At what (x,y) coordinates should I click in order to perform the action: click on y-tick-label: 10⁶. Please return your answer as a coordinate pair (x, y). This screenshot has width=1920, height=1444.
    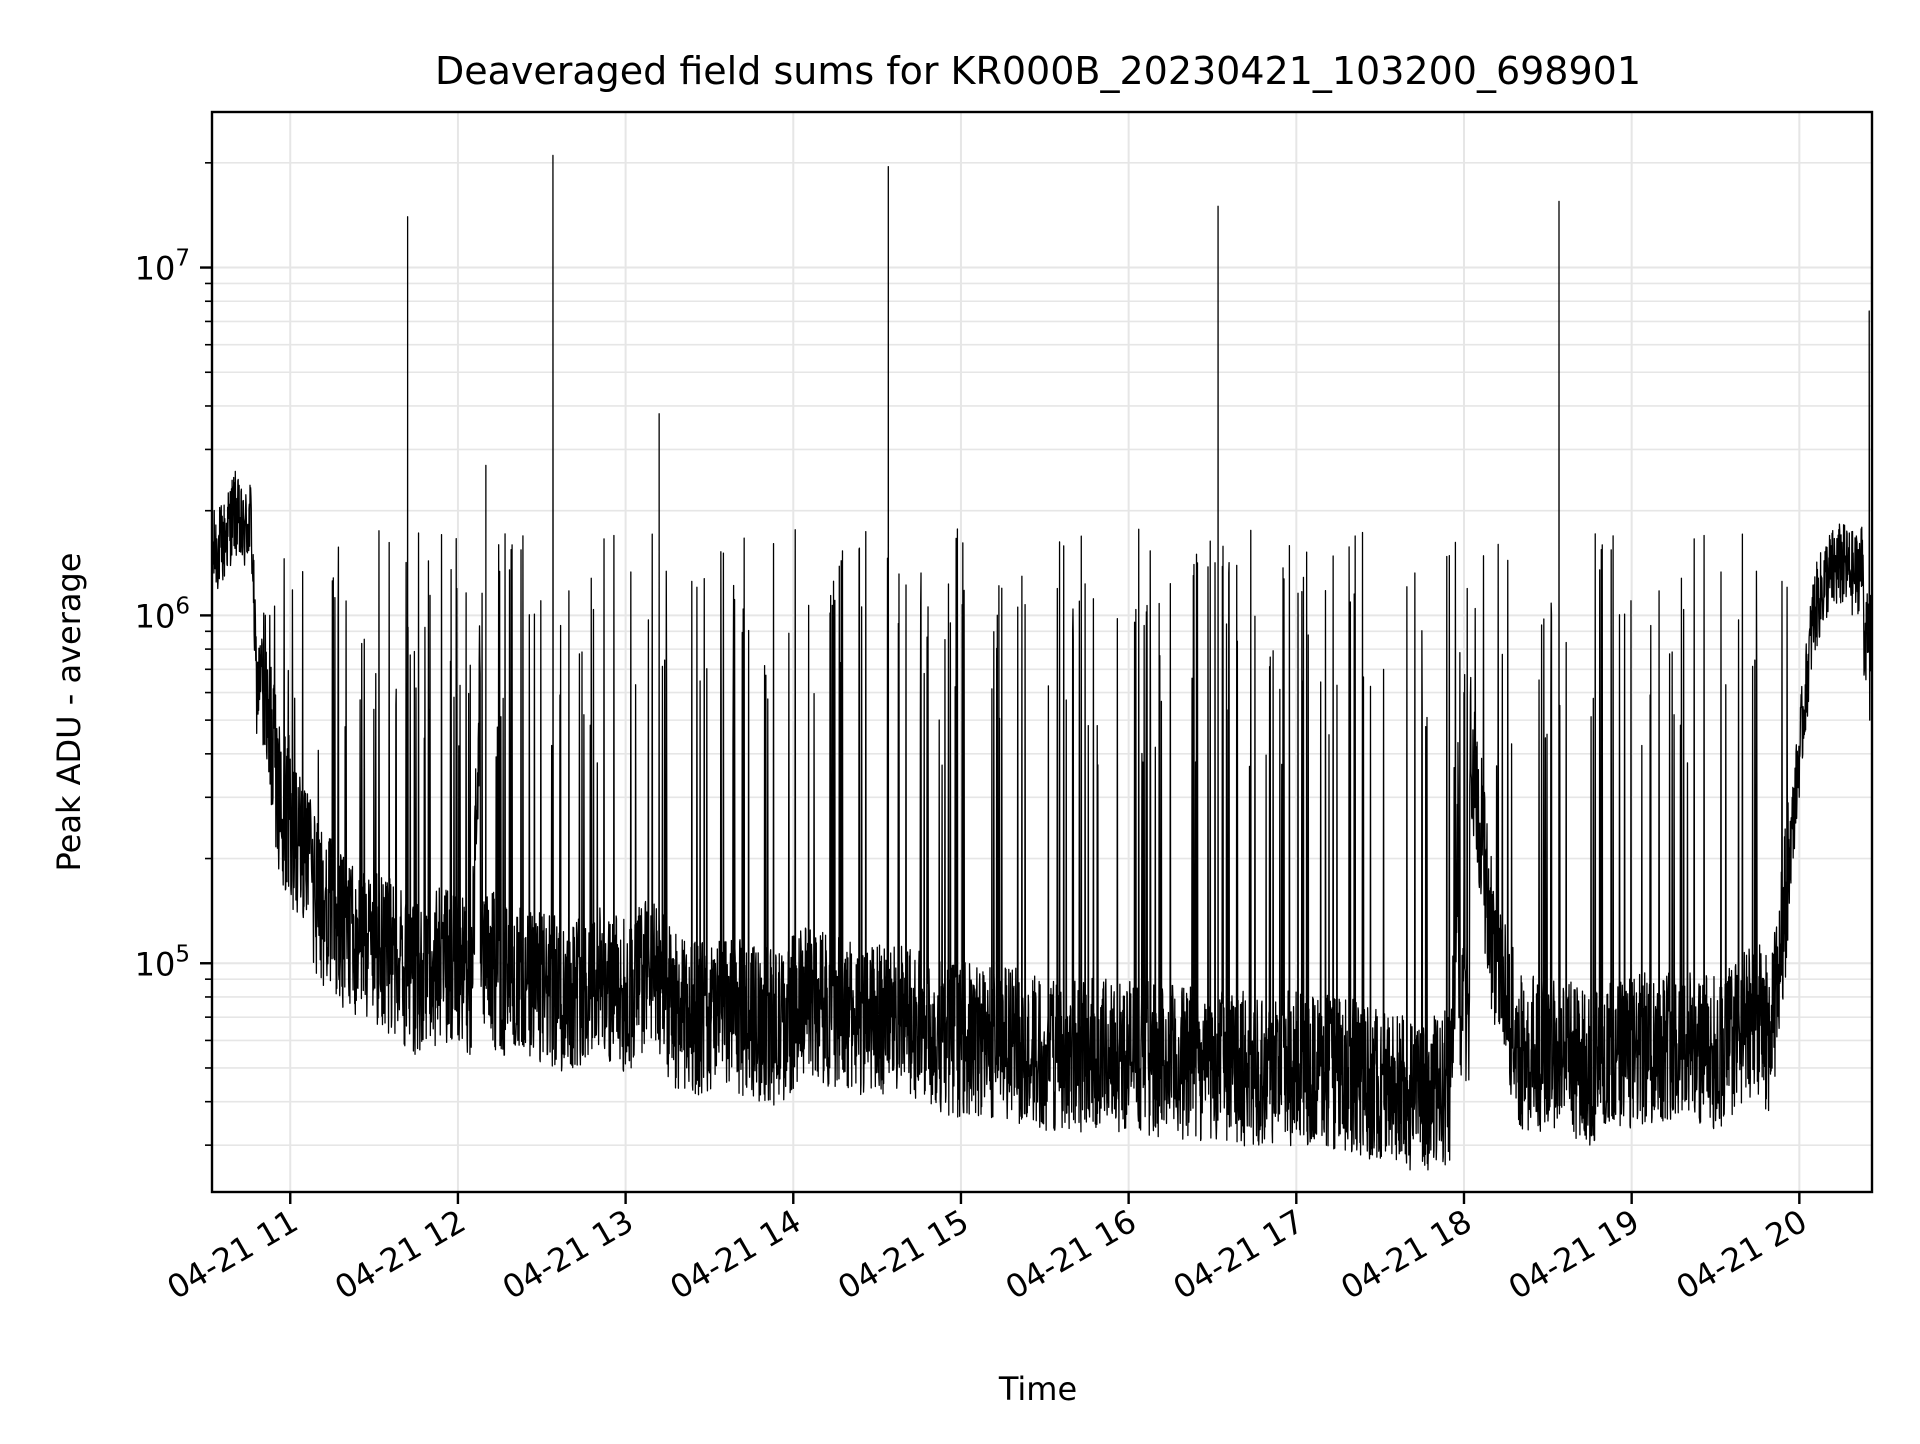
    Looking at the image, I should click on (162, 614).